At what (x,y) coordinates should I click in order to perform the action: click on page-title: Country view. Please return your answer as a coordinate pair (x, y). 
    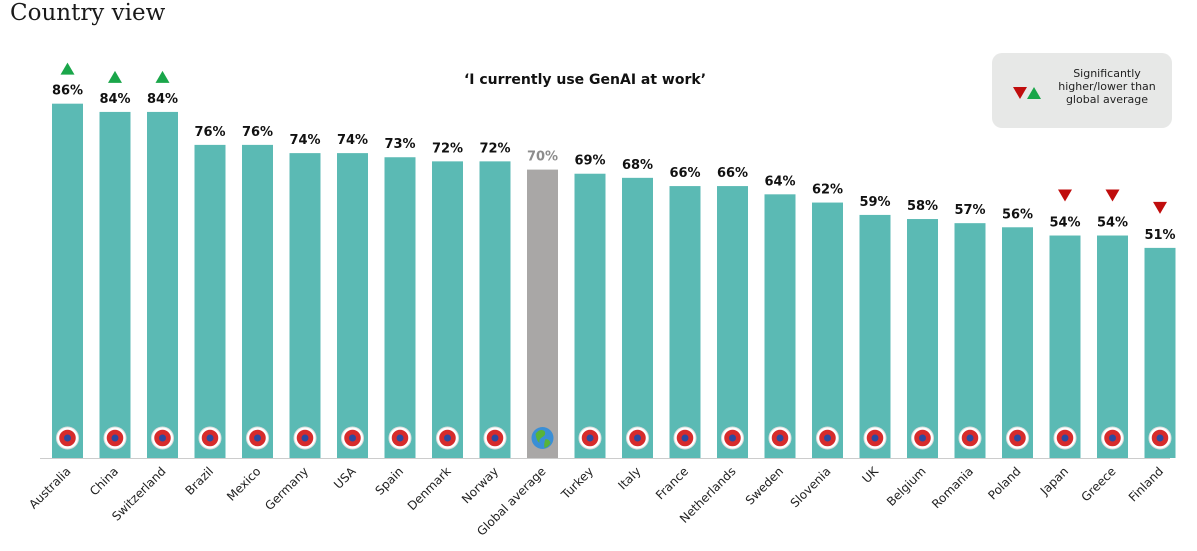
    Looking at the image, I should click on (88, 13).